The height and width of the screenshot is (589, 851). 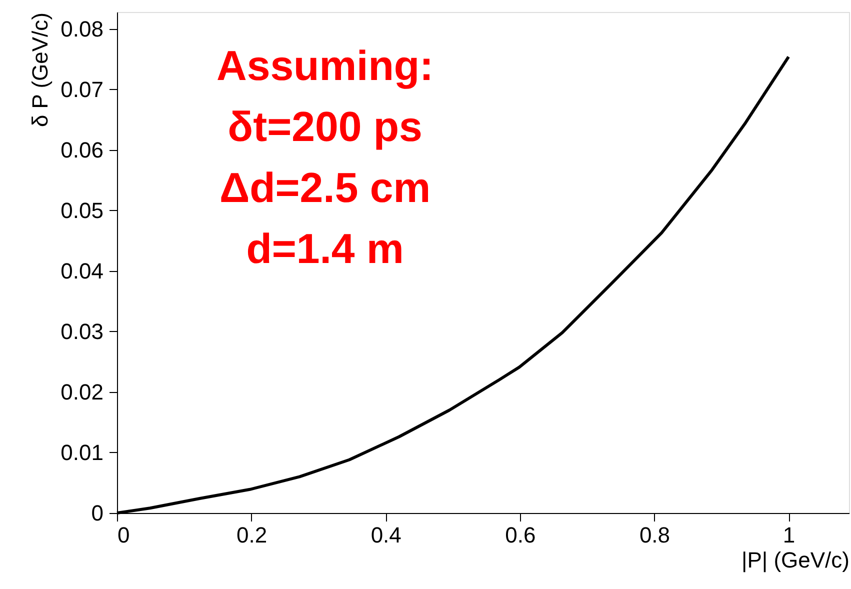 I want to click on x-tick-label: 0.2, so click(x=252, y=535).